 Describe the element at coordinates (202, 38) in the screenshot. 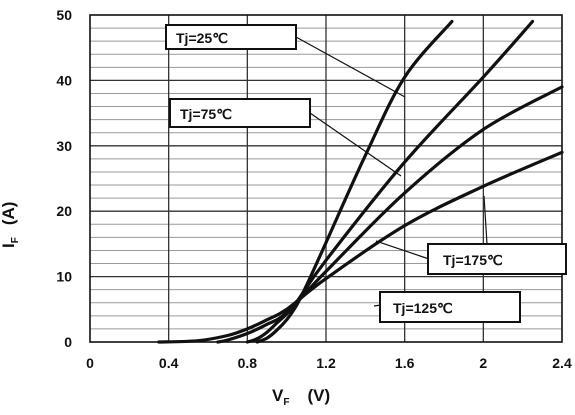

I see `label-tj25-text: Tj=25℃` at that location.